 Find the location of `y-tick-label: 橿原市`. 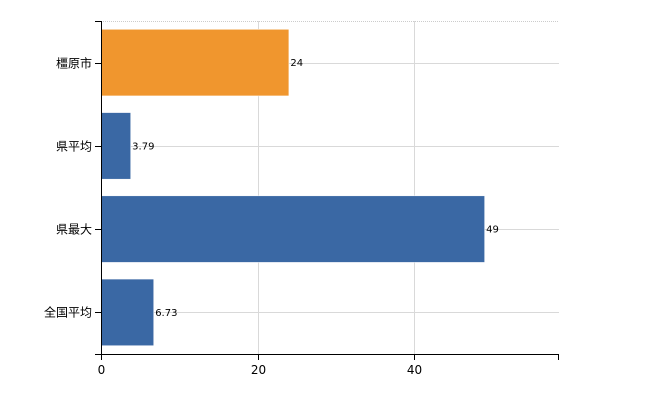

y-tick-label: 橿原市 is located at coordinates (74, 63).